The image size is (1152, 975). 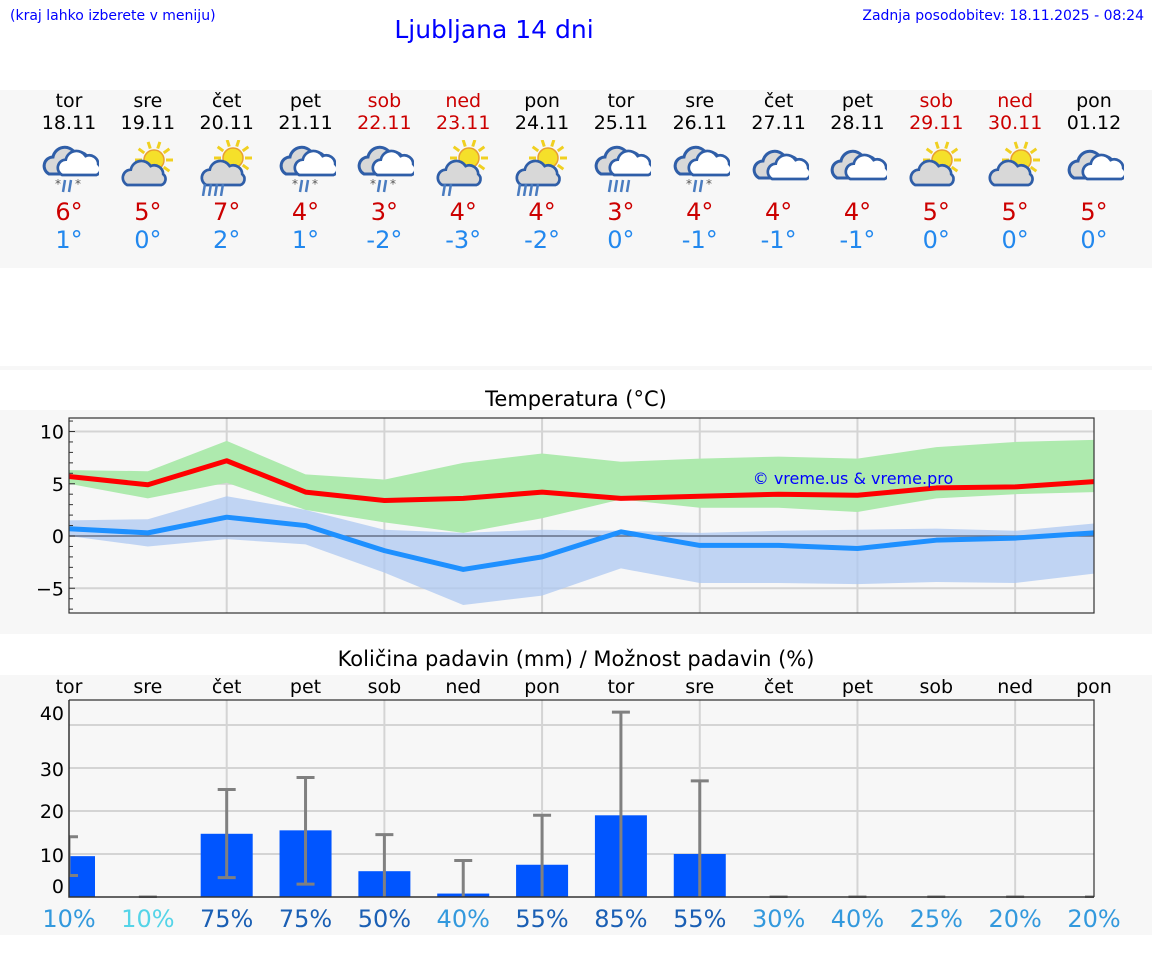 What do you see at coordinates (226, 919) in the screenshot?
I see `precipitation-probability: 75%` at bounding box center [226, 919].